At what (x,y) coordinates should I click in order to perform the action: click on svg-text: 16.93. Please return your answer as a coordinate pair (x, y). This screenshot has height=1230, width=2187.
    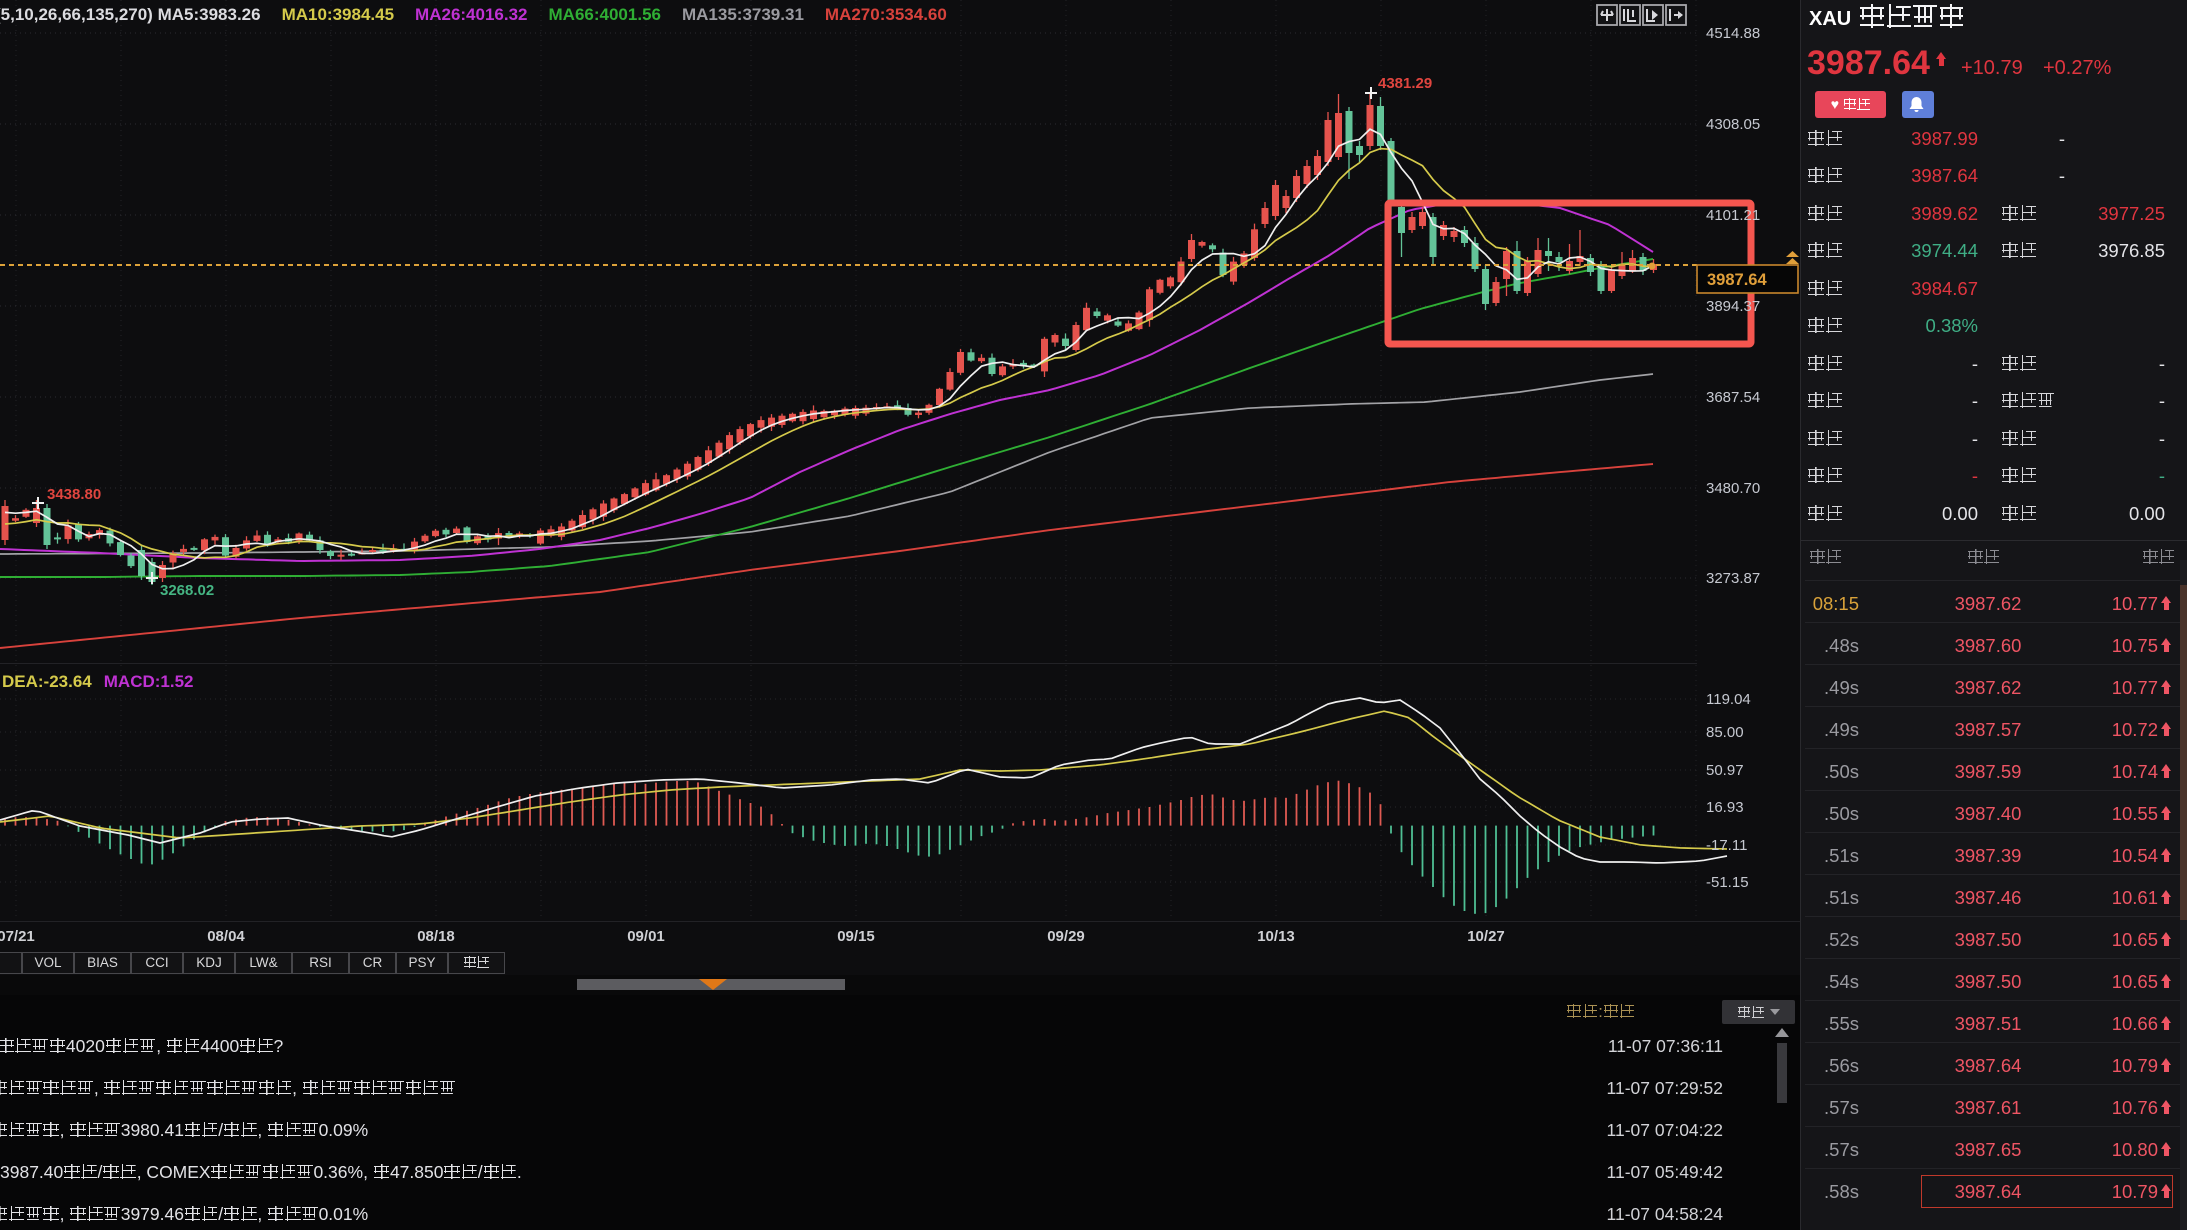
    Looking at the image, I should click on (1725, 807).